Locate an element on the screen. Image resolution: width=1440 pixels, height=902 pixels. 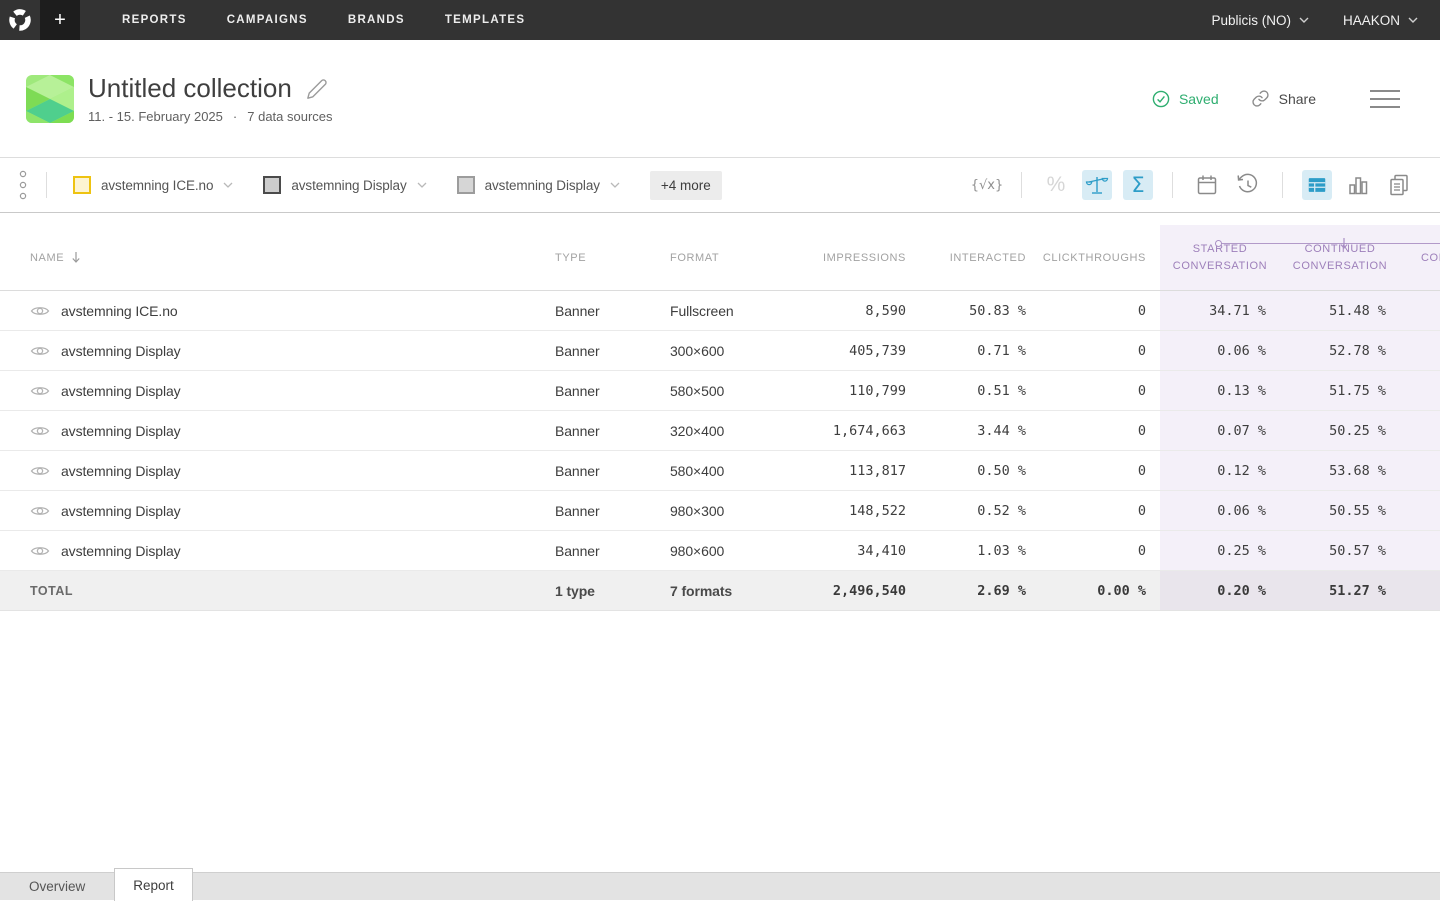
table-view-button is located at coordinates (1317, 185).